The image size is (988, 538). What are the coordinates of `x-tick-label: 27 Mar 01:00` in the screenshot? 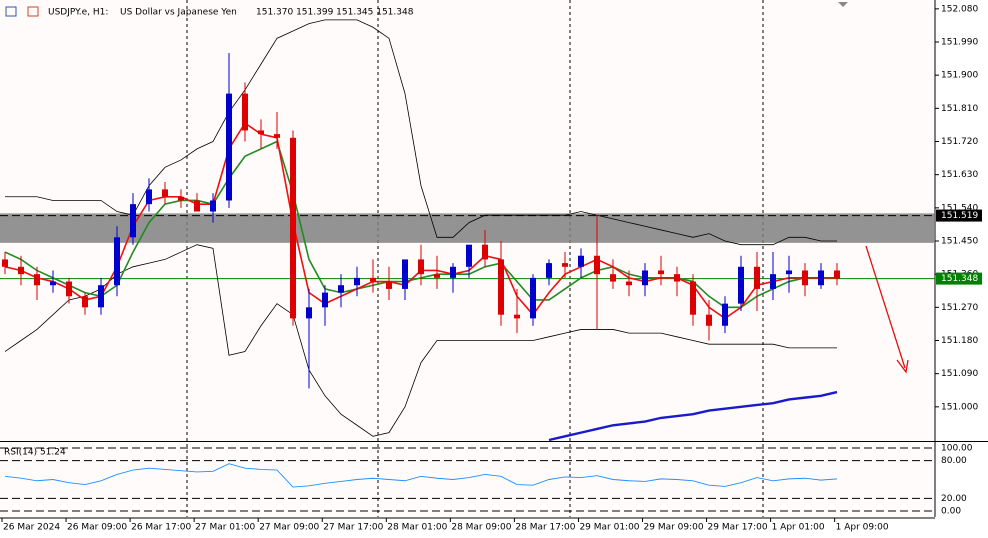 It's located at (225, 528).